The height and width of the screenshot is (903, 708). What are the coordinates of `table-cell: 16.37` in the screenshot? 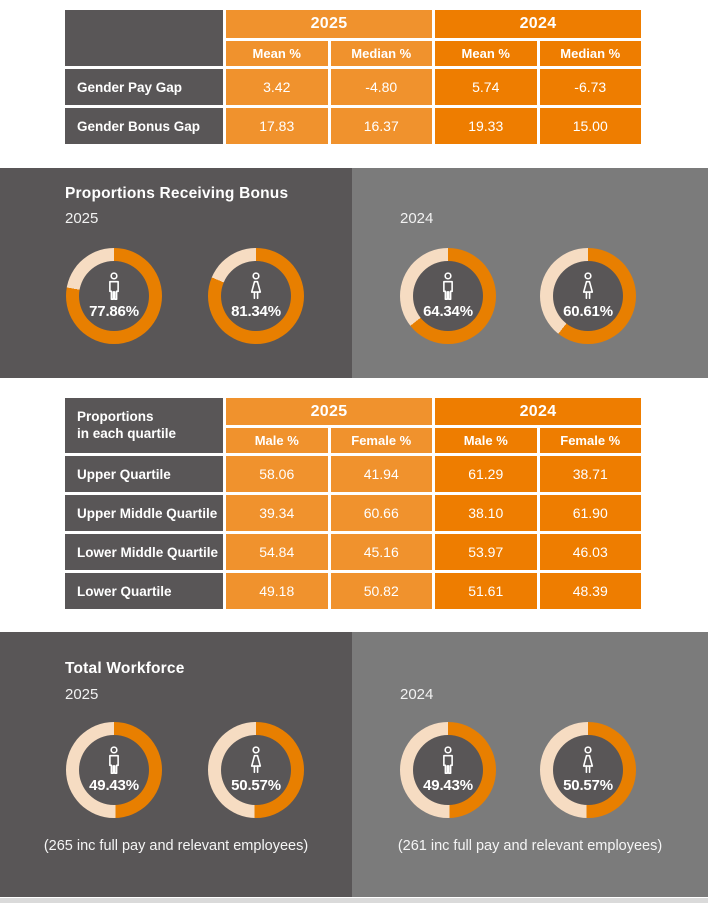 It's located at (381, 126).